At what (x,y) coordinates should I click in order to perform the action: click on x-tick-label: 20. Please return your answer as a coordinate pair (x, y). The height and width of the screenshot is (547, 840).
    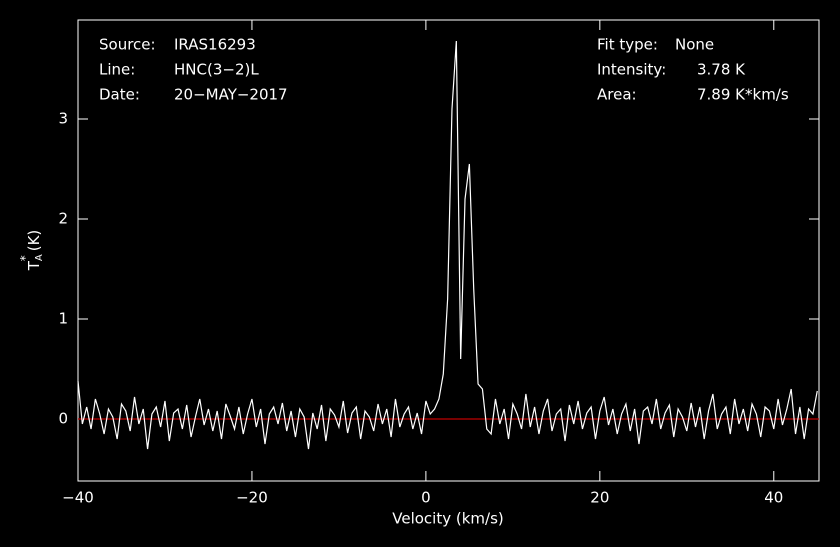
    Looking at the image, I should click on (599, 498).